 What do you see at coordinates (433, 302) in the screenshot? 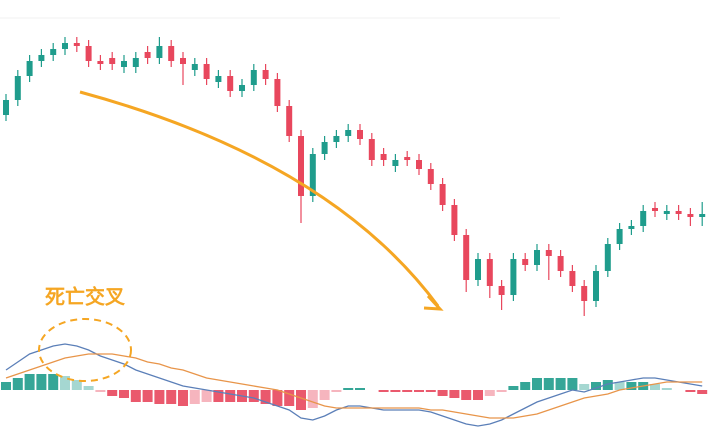
I see `arrow-head` at bounding box center [433, 302].